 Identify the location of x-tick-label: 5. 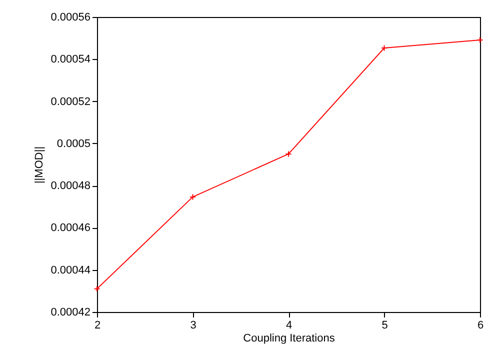
(385, 326).